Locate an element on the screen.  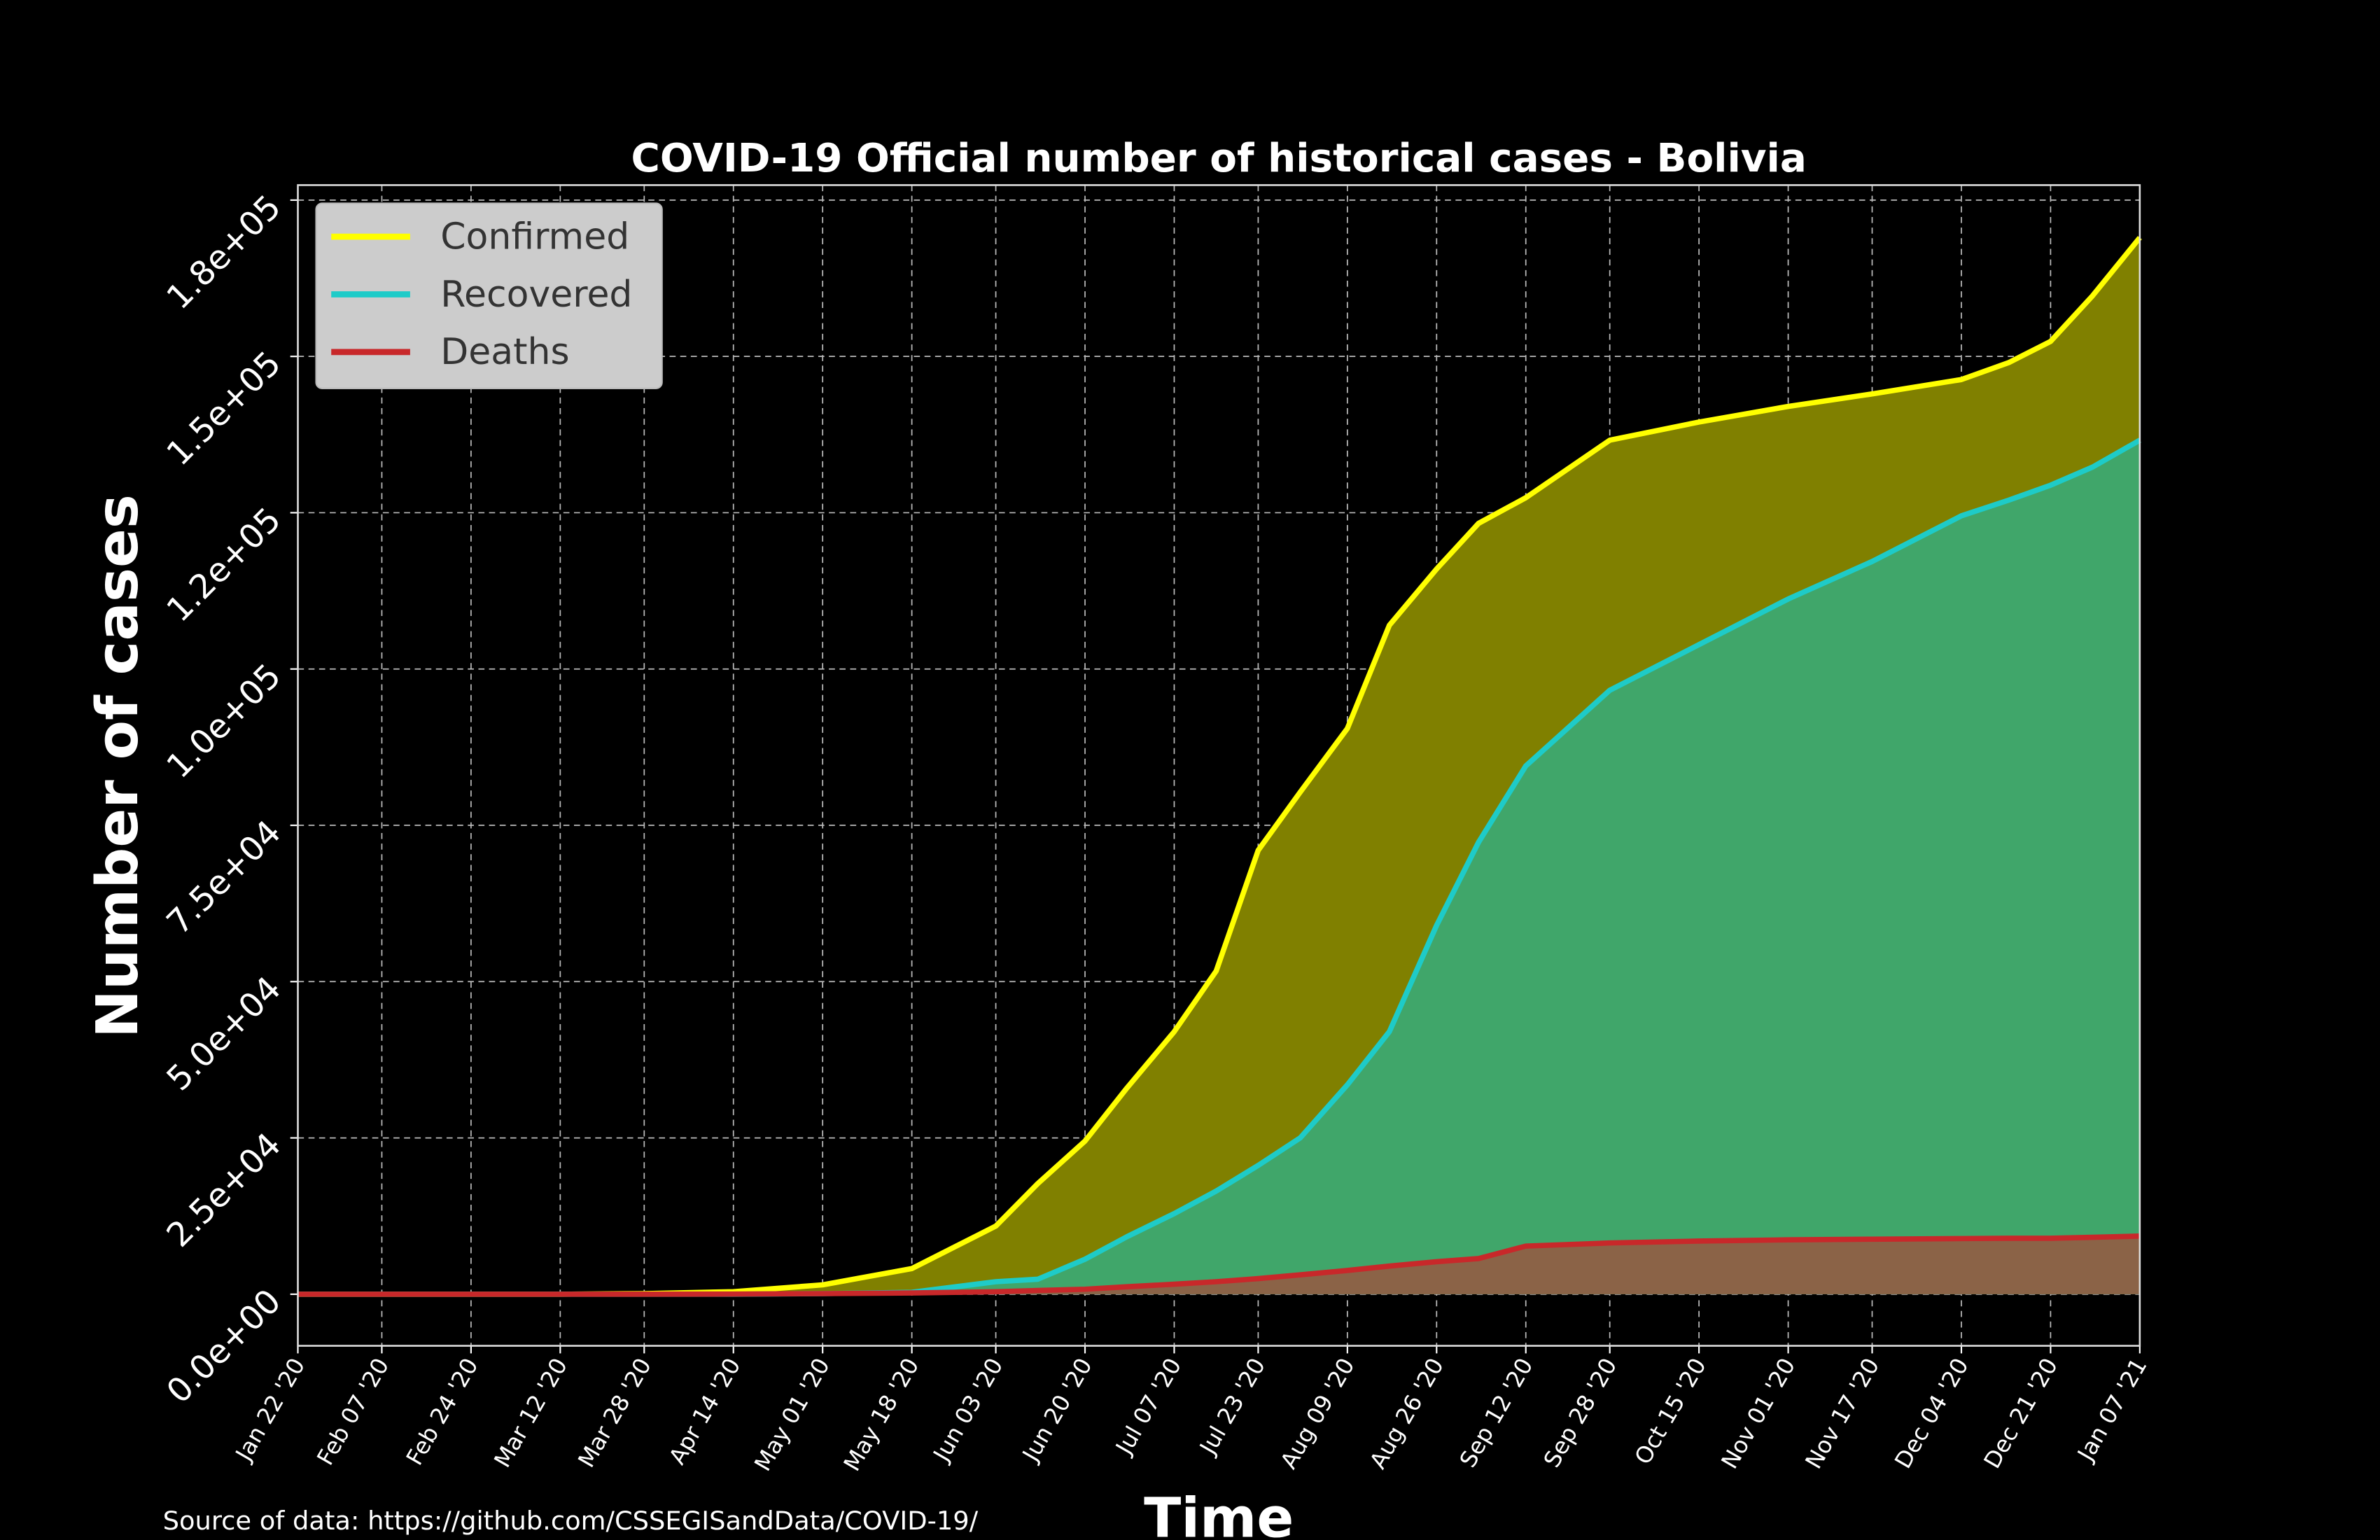
line is located at coordinates (1219, 1265).